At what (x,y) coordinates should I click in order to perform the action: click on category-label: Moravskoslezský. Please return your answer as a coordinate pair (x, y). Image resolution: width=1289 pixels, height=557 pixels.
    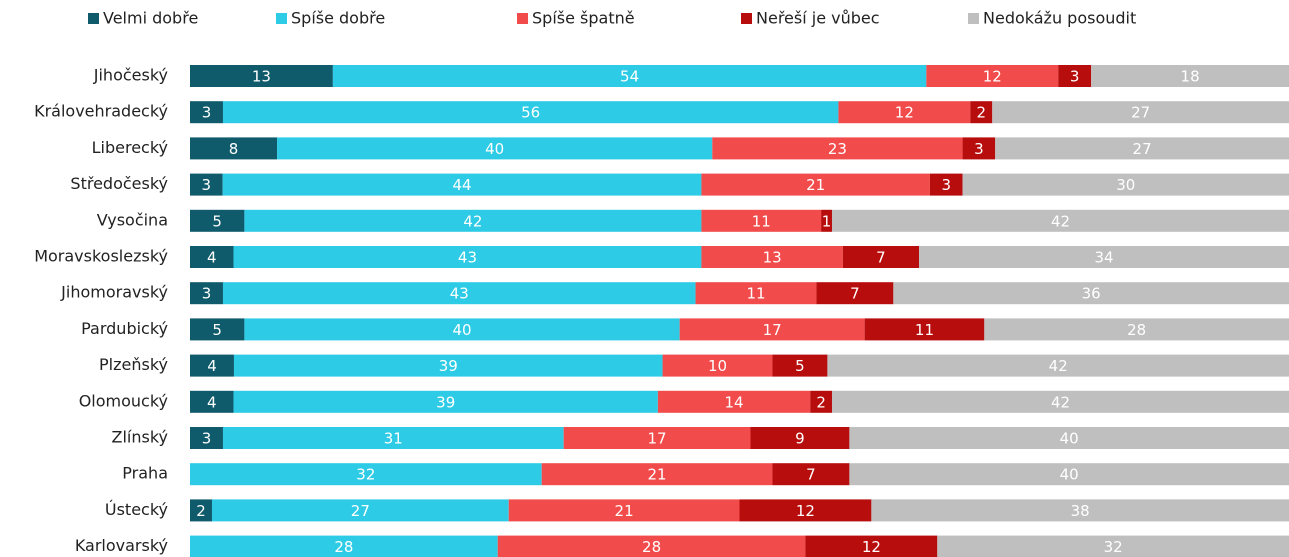
    Looking at the image, I should click on (101, 256).